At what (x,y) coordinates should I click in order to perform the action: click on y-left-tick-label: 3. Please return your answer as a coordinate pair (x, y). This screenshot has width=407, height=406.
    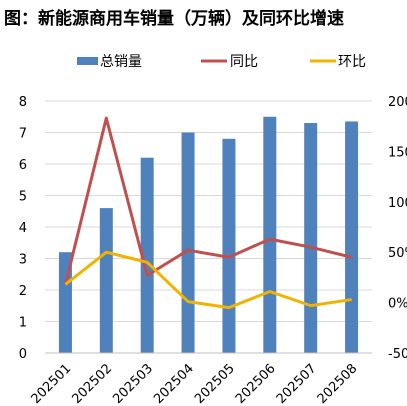
    Looking at the image, I should click on (23, 260).